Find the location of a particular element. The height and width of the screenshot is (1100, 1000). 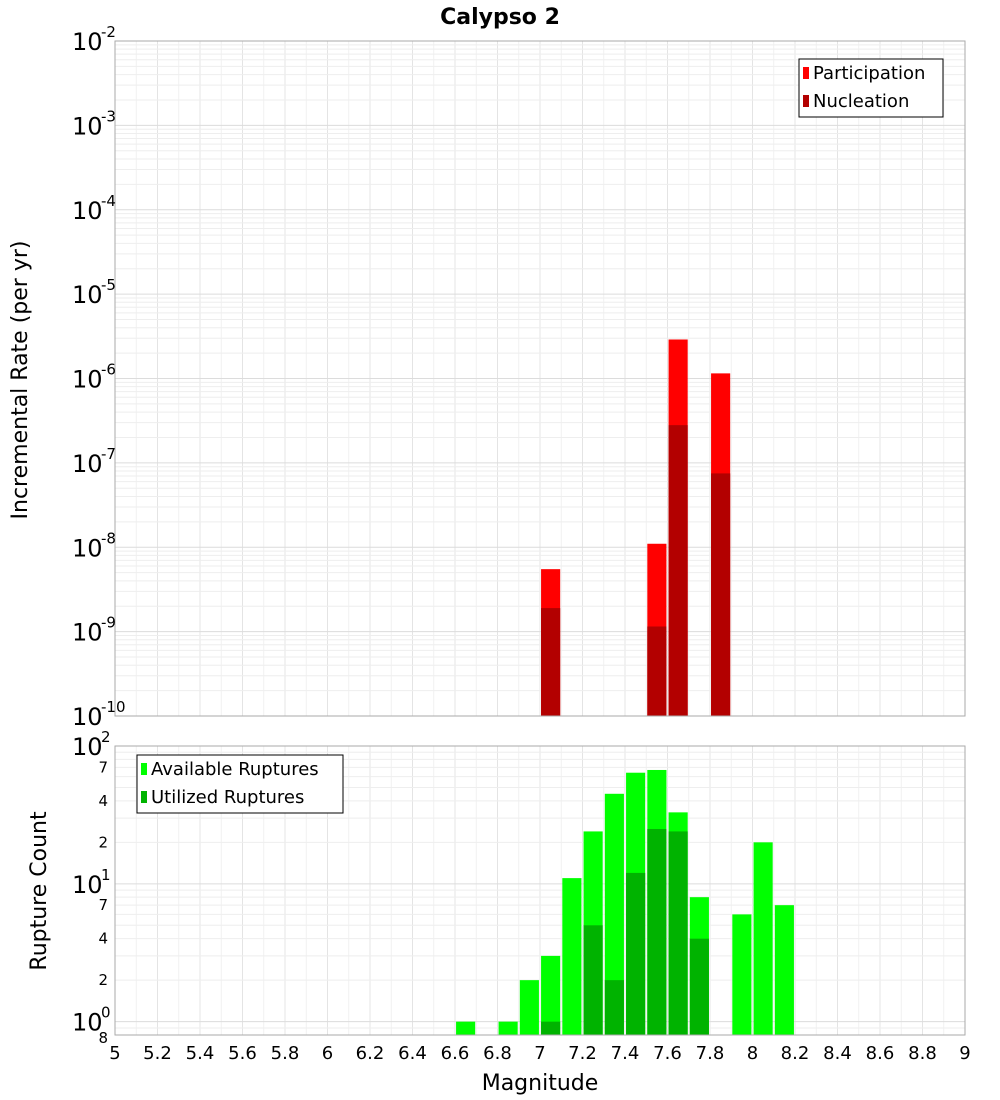

rate-legend: Participation Nucleation is located at coordinates (871, 88).